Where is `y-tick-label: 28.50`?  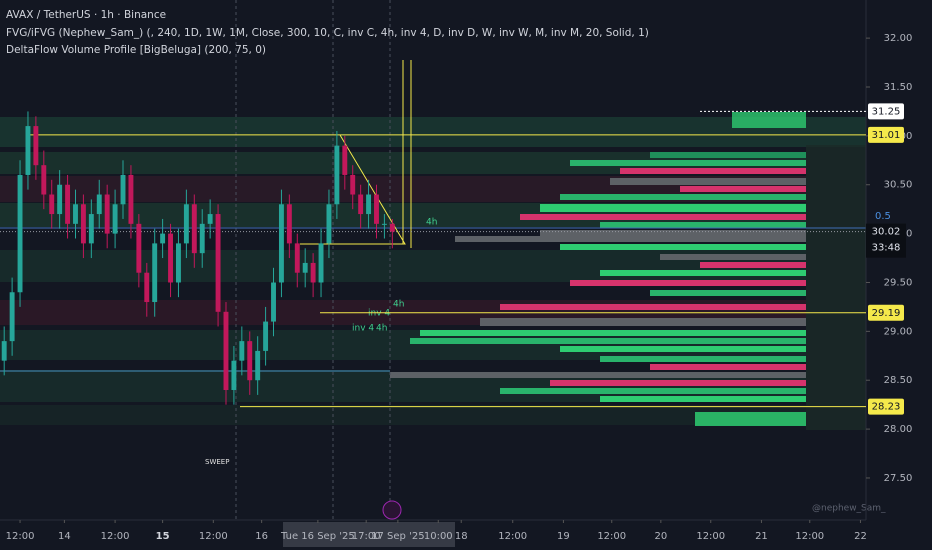 y-tick-label: 28.50 is located at coordinates (898, 380).